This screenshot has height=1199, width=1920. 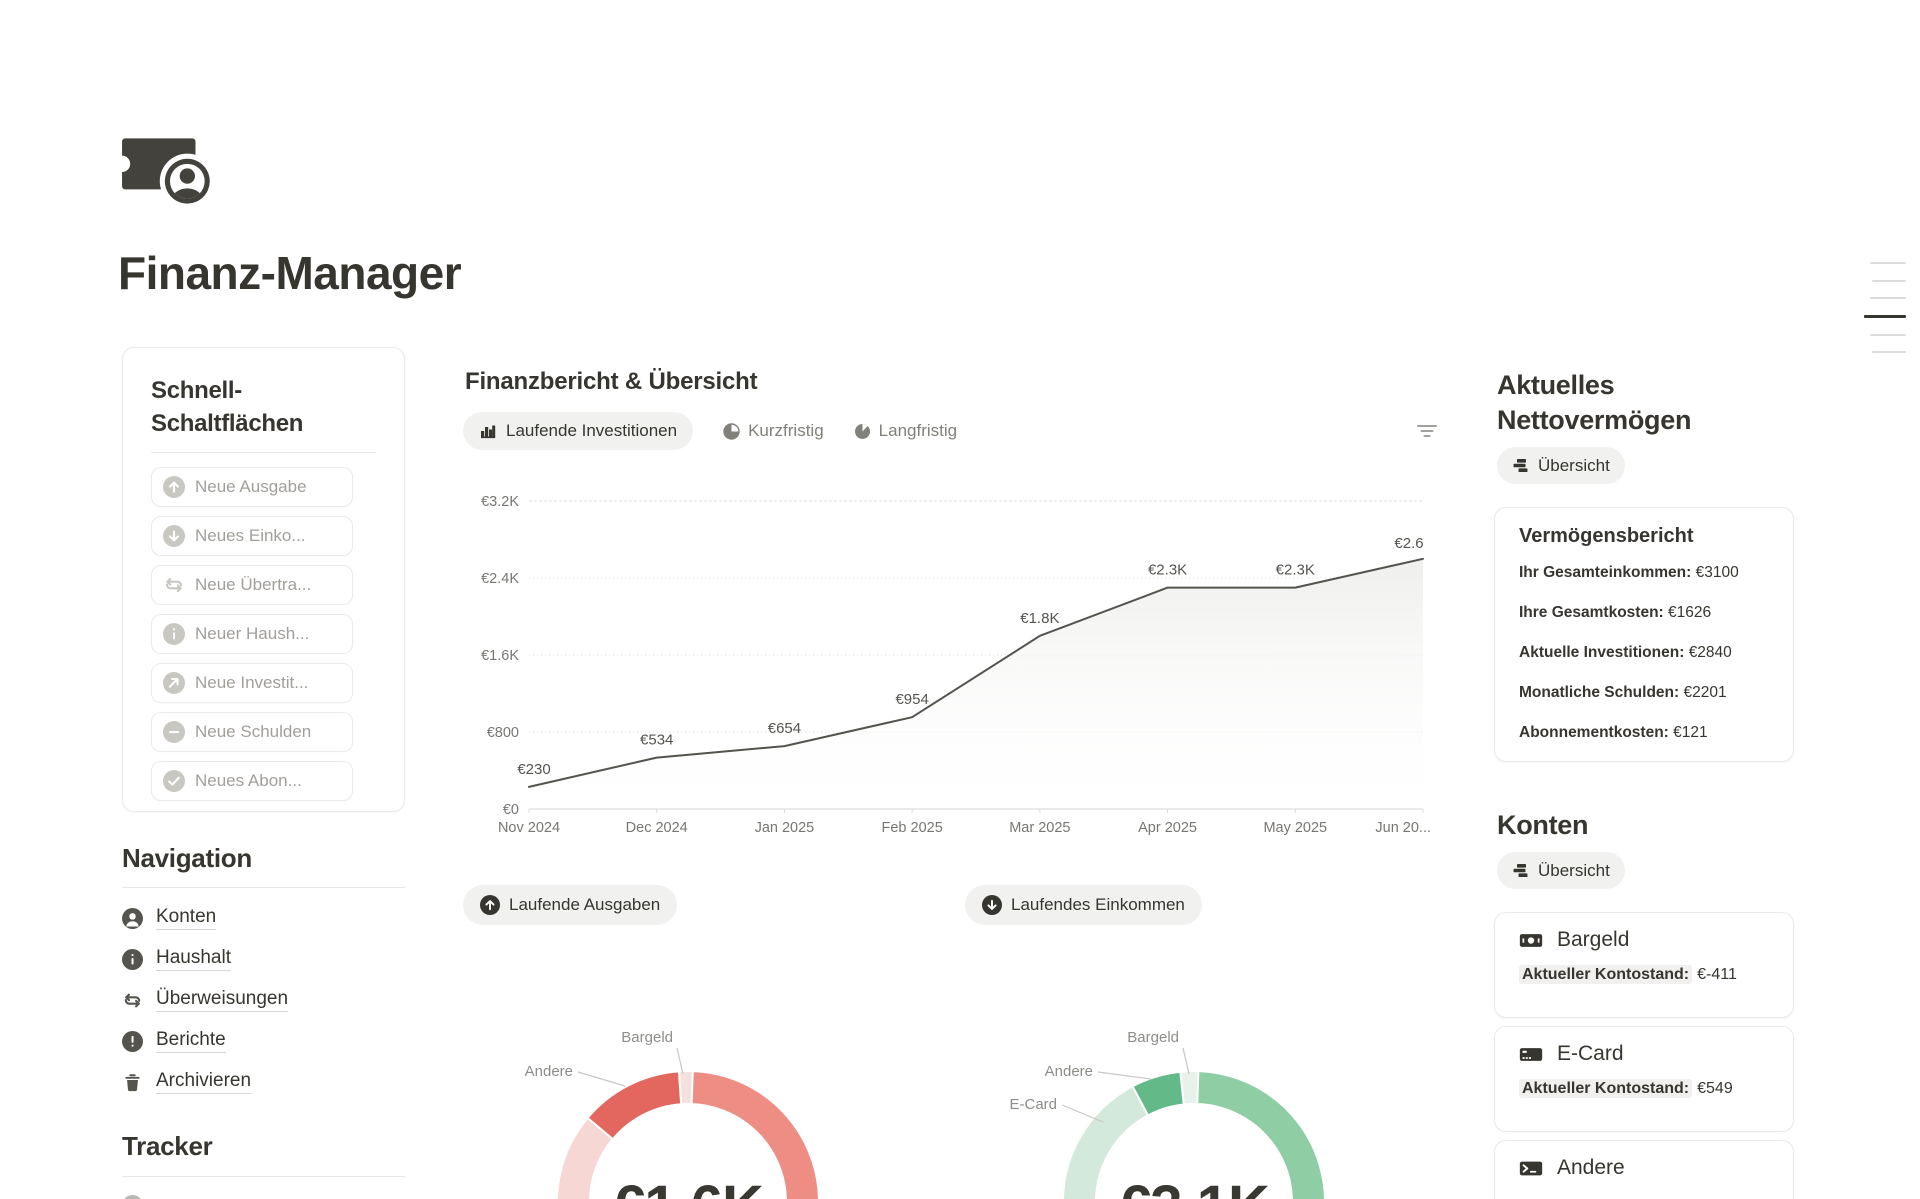 I want to click on nav-item-label: Haushalt, so click(x=193, y=959).